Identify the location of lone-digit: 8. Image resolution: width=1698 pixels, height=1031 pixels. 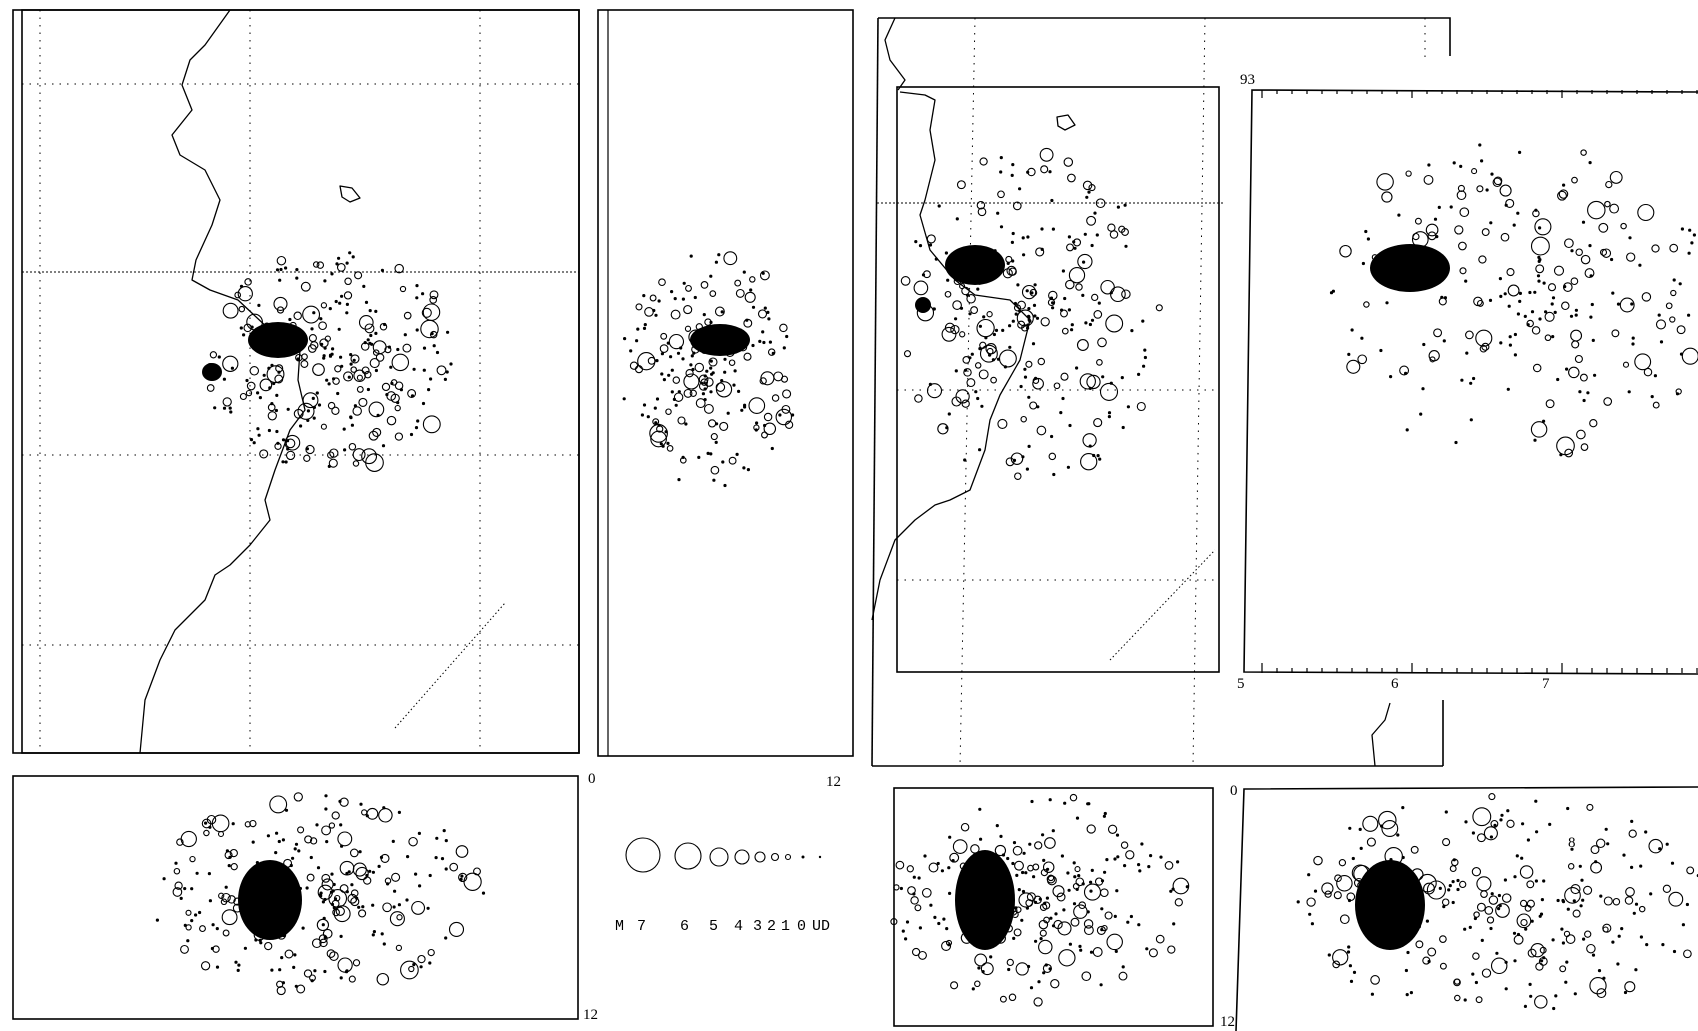
(1572, 843).